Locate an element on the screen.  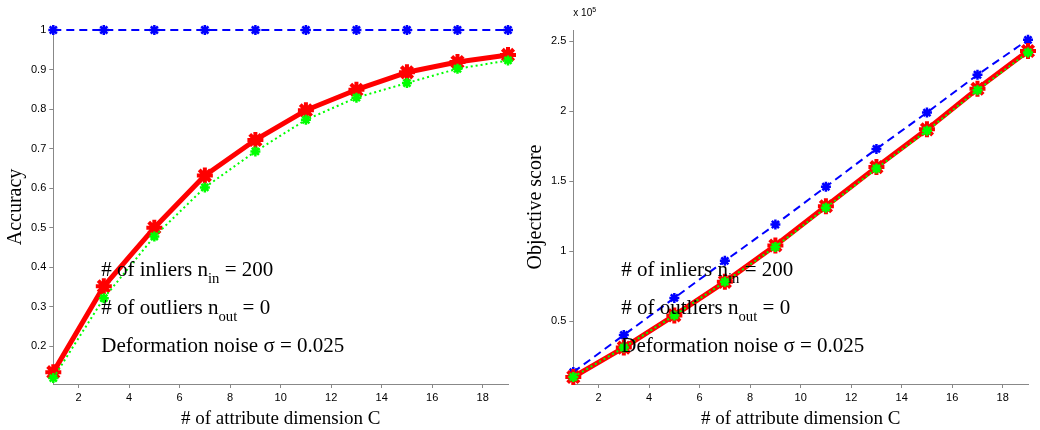
y-axis-title: Objective score is located at coordinates (535, 207).